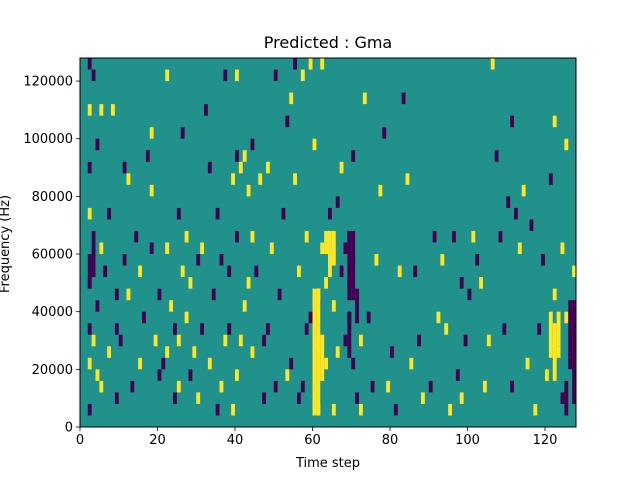 The width and height of the screenshot is (640, 480). Describe the element at coordinates (317, 437) in the screenshot. I see `x-axis: 0 20 40 60 80 100 120` at that location.